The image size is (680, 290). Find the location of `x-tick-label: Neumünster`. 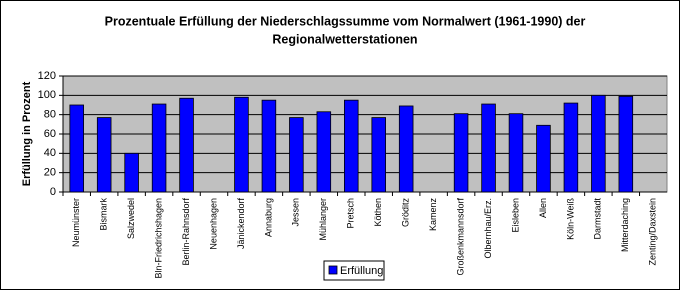

x-tick-label: Neumünster is located at coordinates (76, 222).